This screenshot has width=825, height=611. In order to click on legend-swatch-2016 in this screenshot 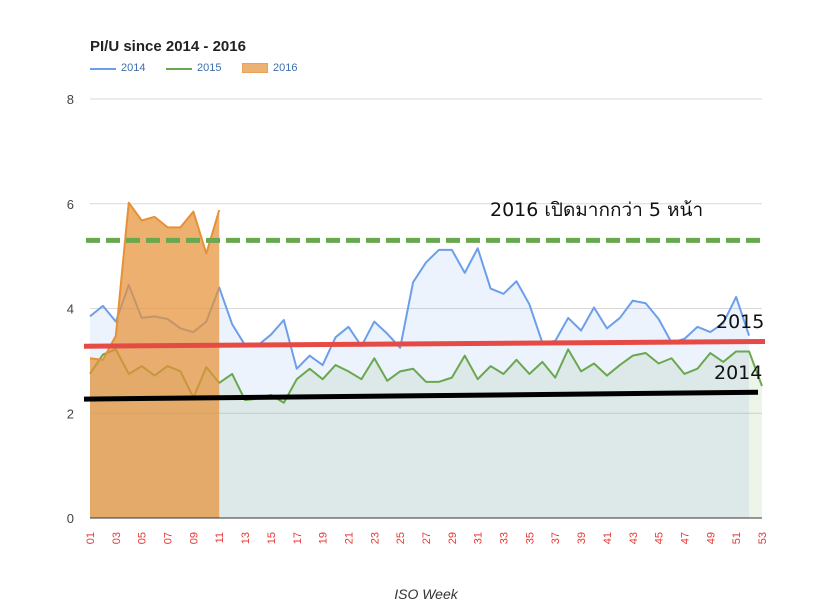, I will do `click(255, 68)`.